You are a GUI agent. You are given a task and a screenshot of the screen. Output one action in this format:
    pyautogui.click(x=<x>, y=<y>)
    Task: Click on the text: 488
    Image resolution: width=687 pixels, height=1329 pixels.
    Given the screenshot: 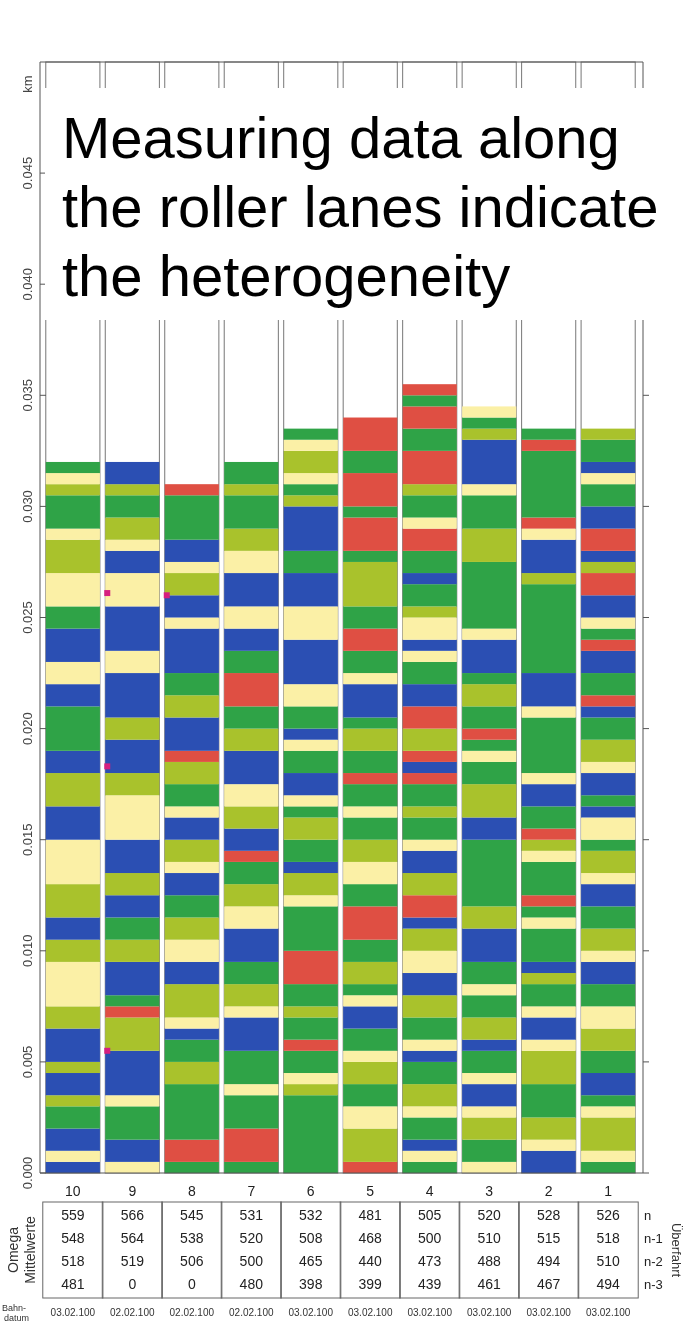 What is the action you would take?
    pyautogui.click(x=489, y=1261)
    